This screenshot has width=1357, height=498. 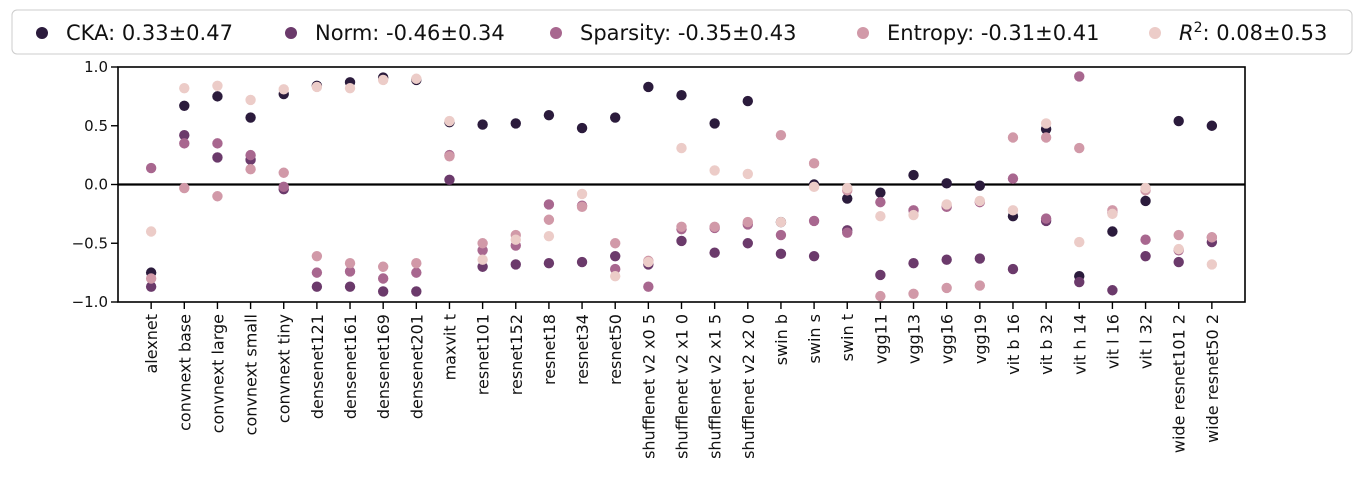 I want to click on x-tick-label: resnet50, so click(x=615, y=349).